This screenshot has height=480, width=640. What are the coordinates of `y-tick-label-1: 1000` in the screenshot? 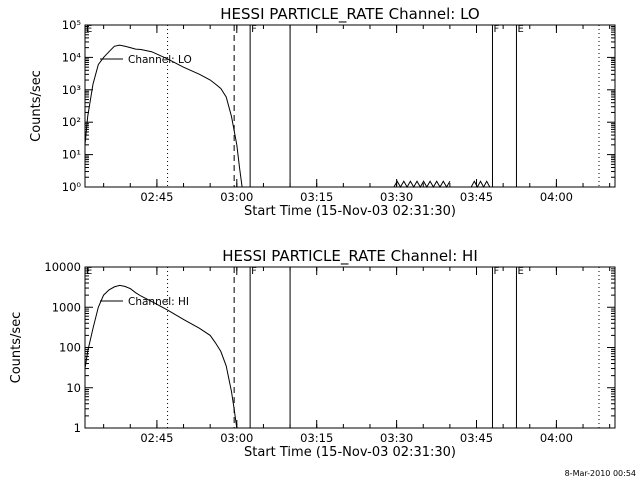 It's located at (66, 307).